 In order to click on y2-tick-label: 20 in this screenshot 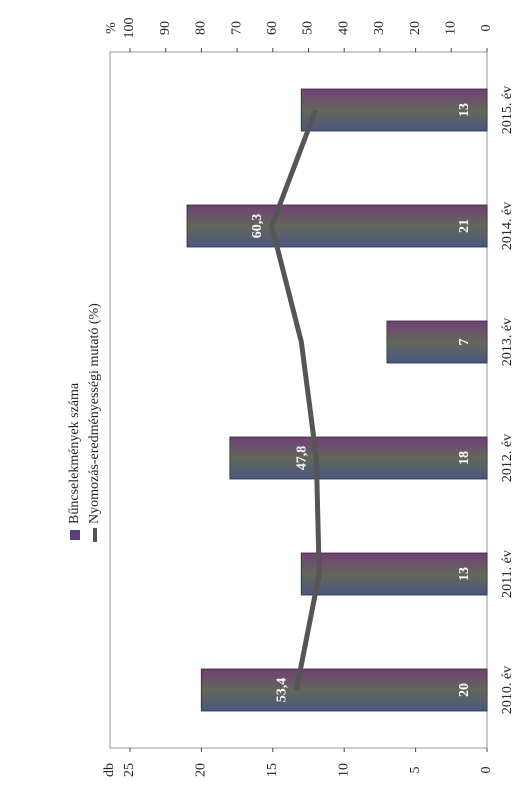, I will do `click(415, 28)`.